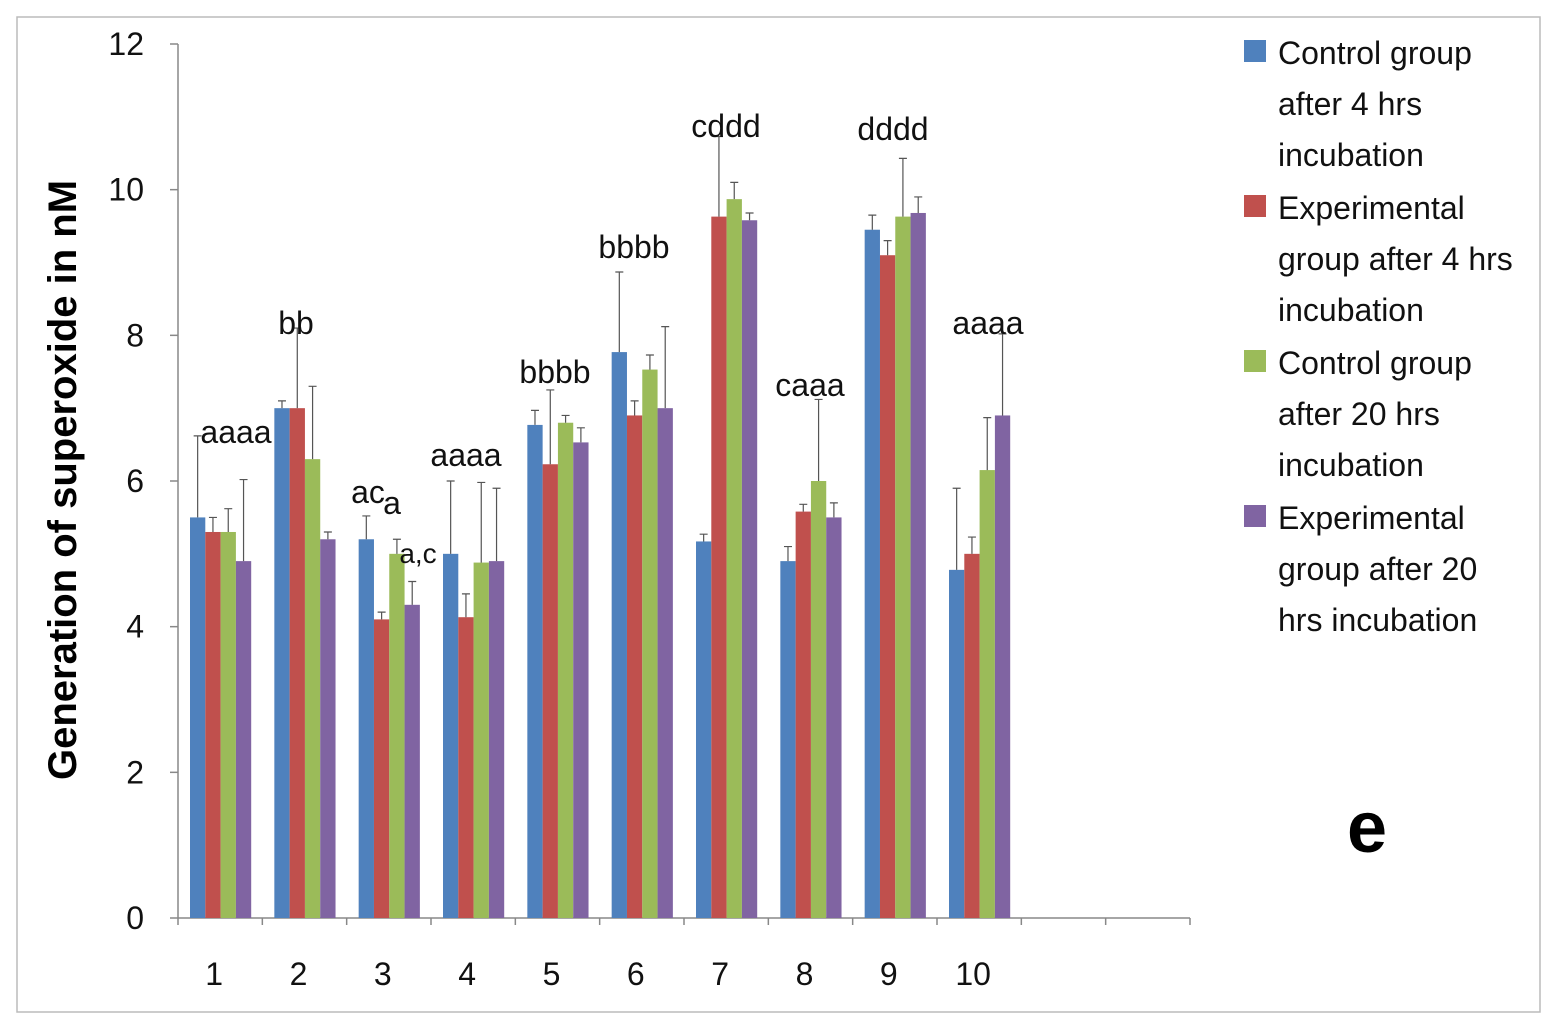  Describe the element at coordinates (299, 974) in the screenshot. I see `x-tick-label: 2` at that location.